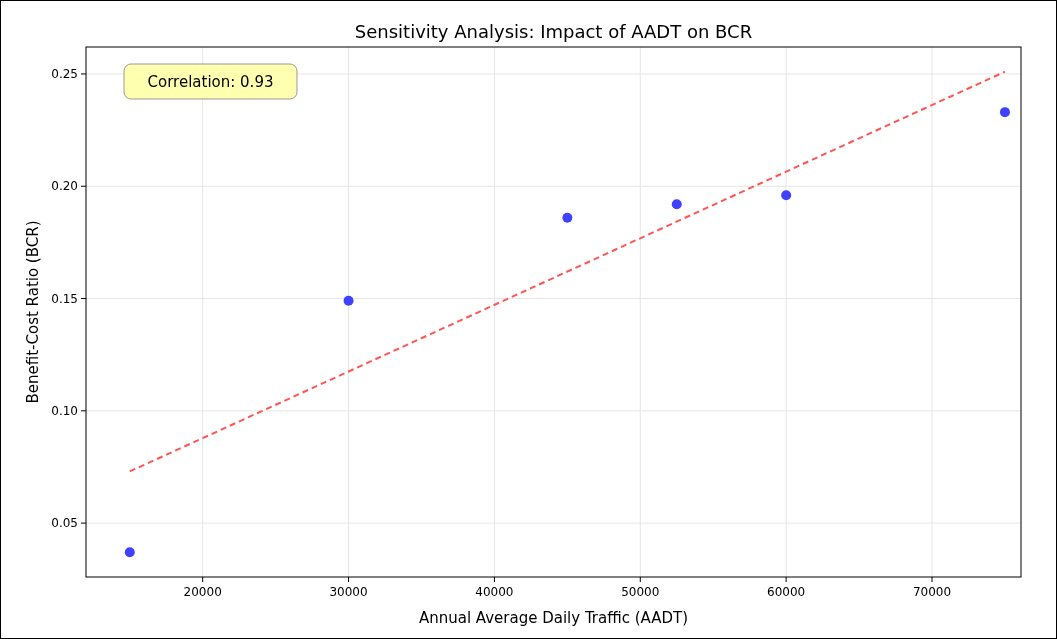  What do you see at coordinates (786, 592) in the screenshot?
I see `x-tick-label: 60000` at bounding box center [786, 592].